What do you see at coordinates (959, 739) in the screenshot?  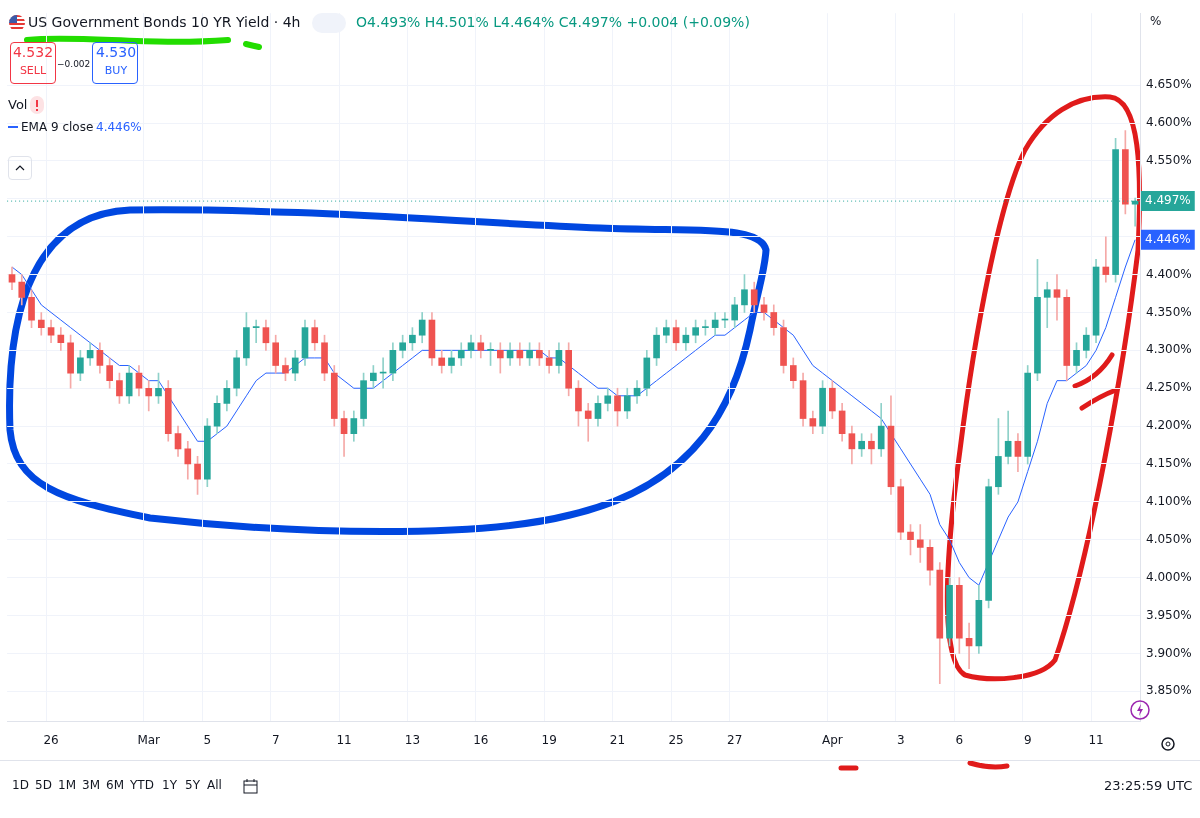 I see `x-tick-label: 6` at bounding box center [959, 739].